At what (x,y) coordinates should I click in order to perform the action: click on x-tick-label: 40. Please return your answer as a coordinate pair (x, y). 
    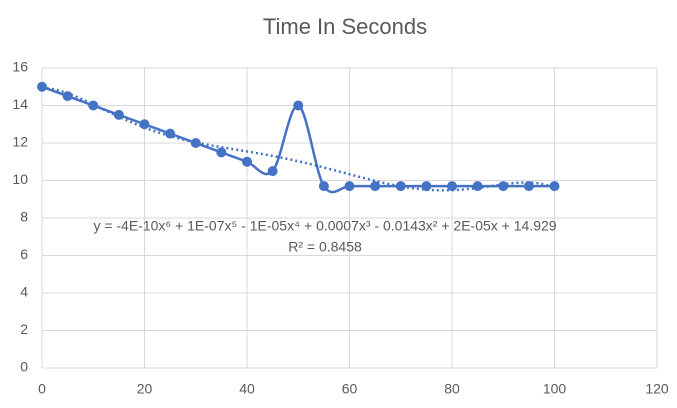
    Looking at the image, I should click on (247, 389).